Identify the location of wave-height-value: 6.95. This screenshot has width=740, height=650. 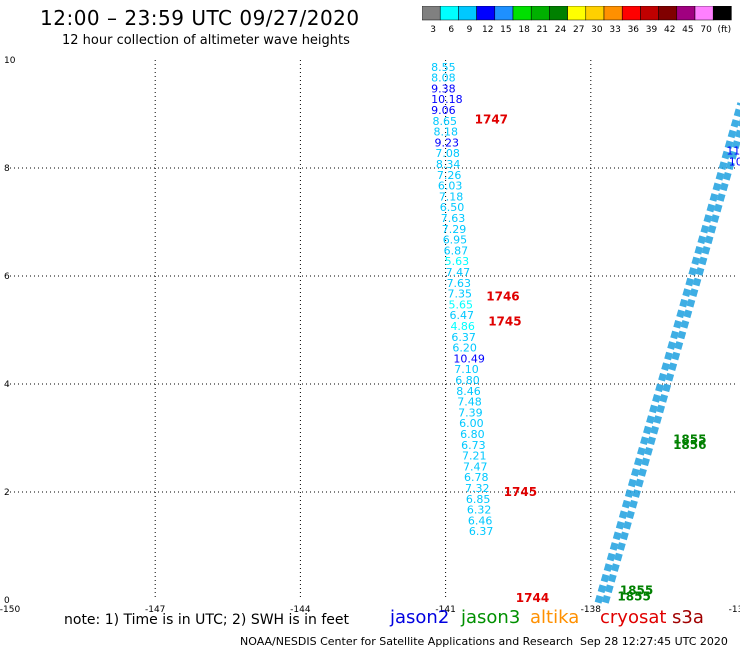
(455, 240).